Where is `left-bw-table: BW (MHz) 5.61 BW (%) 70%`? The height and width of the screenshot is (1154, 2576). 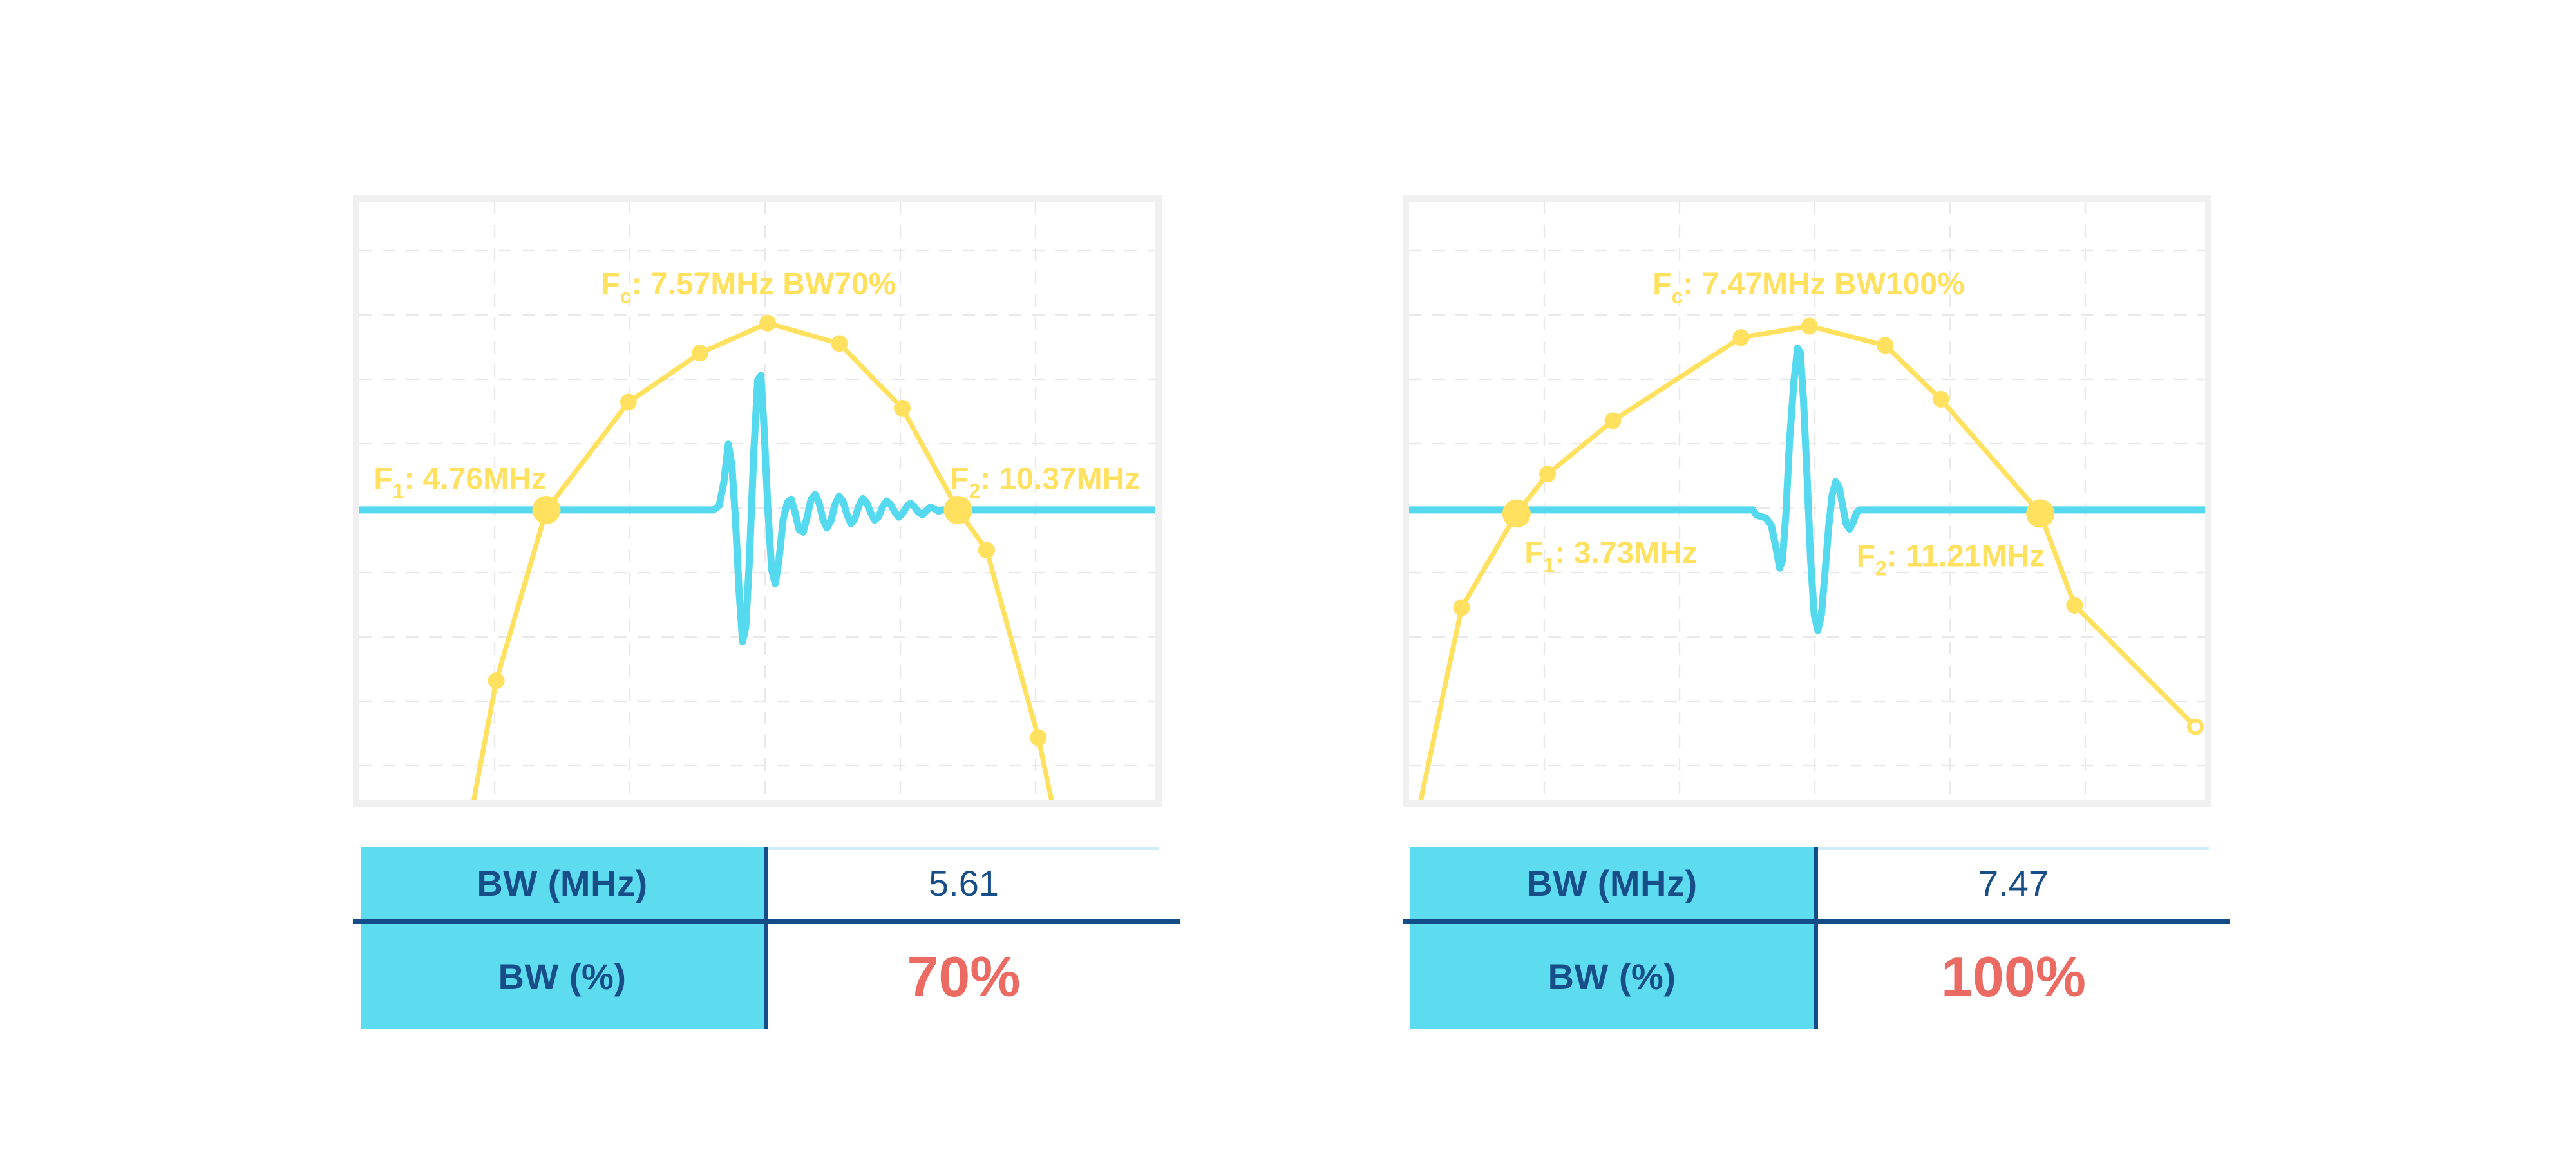 left-bw-table: BW (MHz) 5.61 BW (%) 70% is located at coordinates (766, 938).